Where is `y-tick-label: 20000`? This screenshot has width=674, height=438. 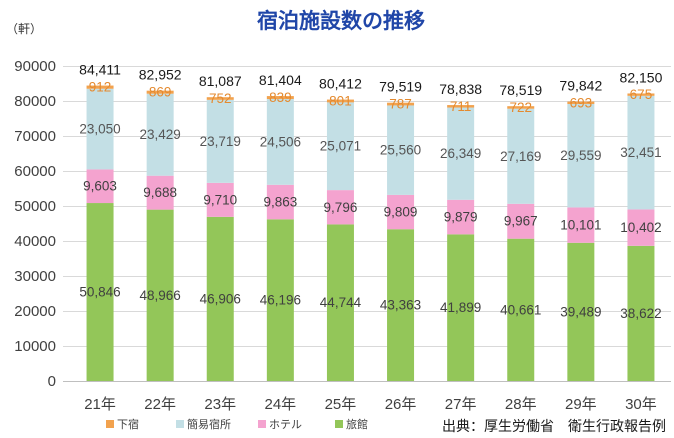
y-tick-label: 20000 is located at coordinates (35, 311).